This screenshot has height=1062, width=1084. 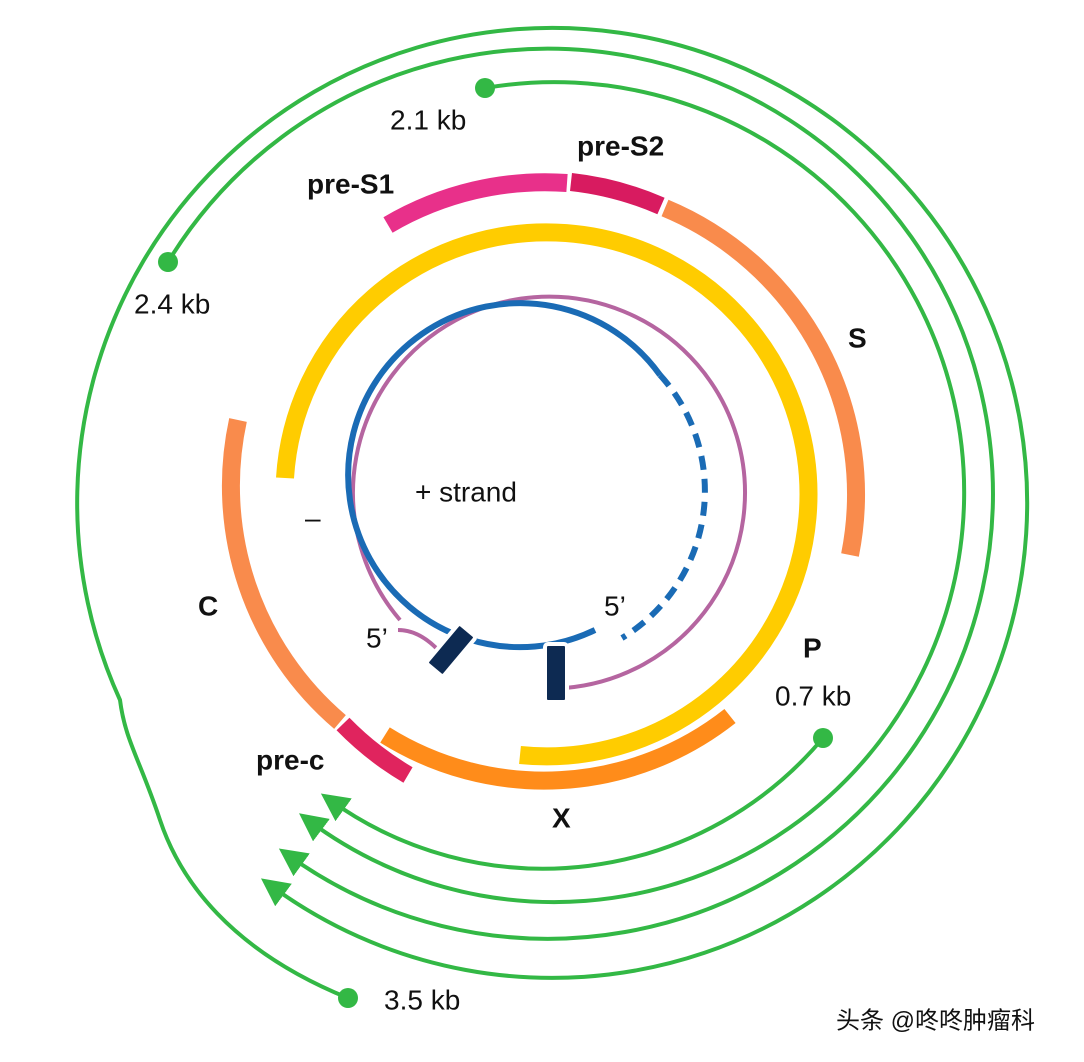 I want to click on gene-c, so click(x=283, y=573).